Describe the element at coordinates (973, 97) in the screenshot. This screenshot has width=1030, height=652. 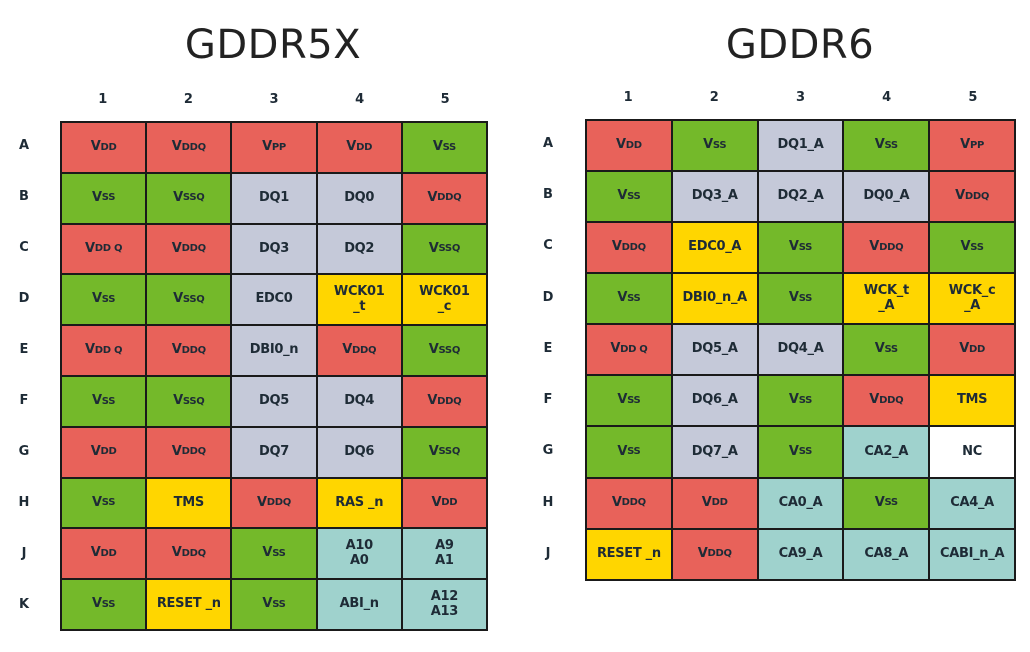
I see `column-label: 5` at that location.